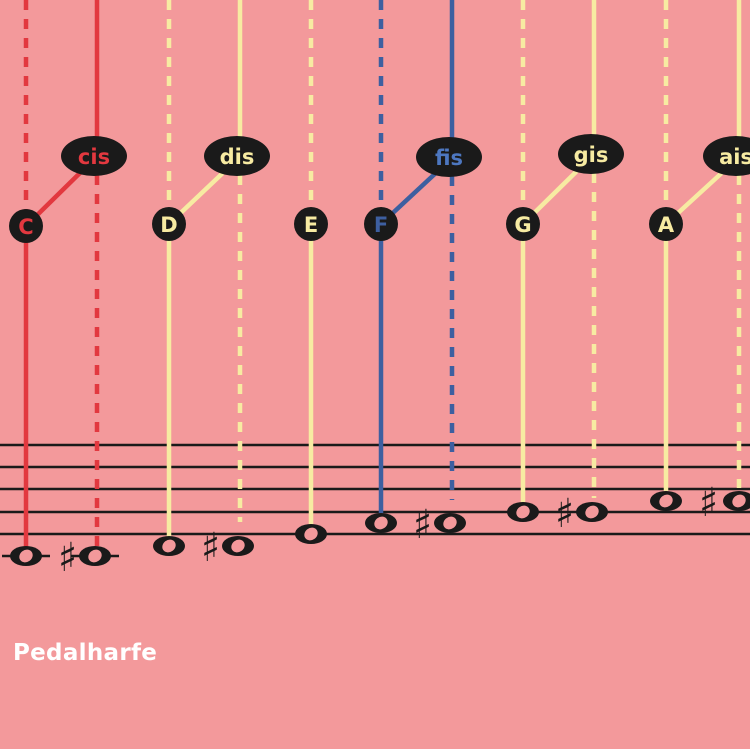 The height and width of the screenshot is (749, 750). What do you see at coordinates (523, 512) in the screenshot?
I see `whole-note-g` at bounding box center [523, 512].